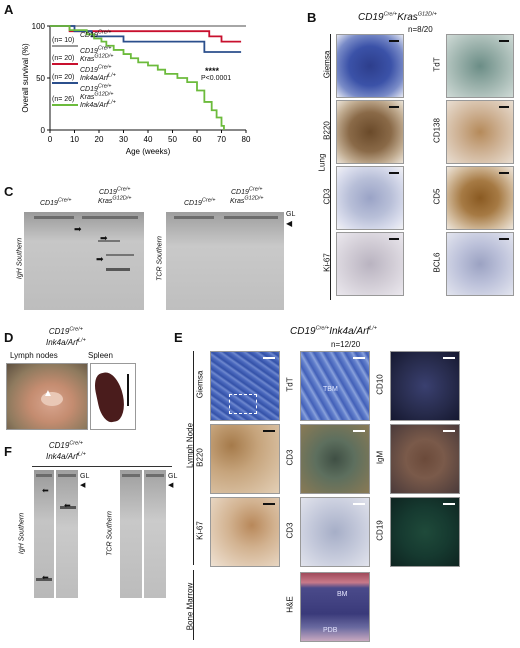  What do you see at coordinates (335, 607) in the screenshot?
I see `bone-marrow-he: BM PDB` at bounding box center [335, 607].